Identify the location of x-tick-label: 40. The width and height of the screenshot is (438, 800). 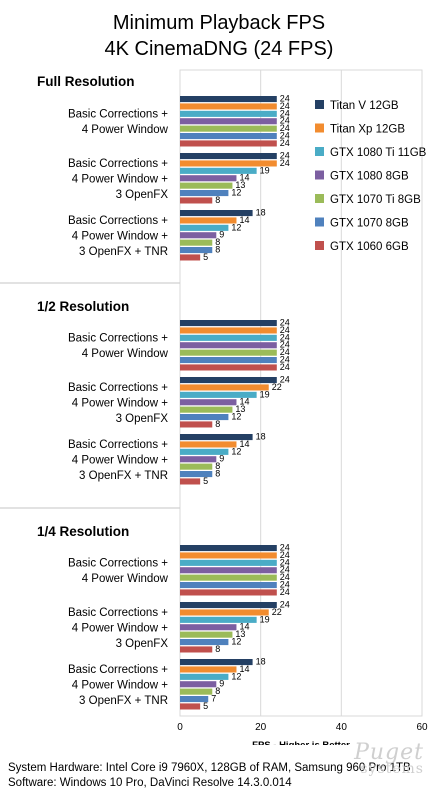
(342, 727).